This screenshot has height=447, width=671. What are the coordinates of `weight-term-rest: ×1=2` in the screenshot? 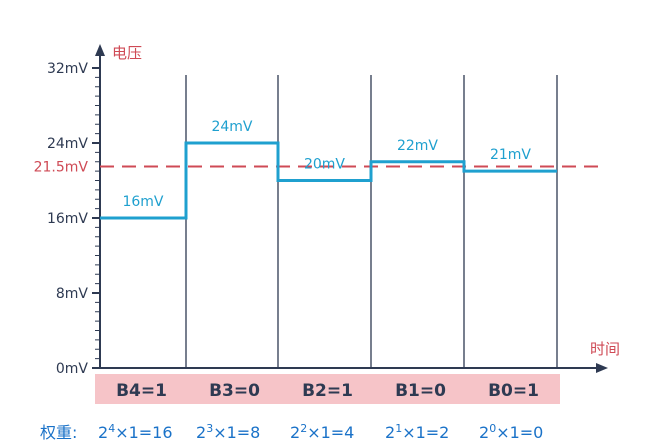 It's located at (425, 432).